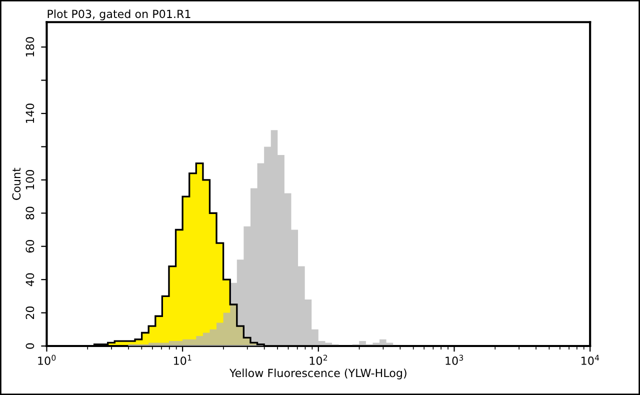 The image size is (640, 395). I want to click on y-tick-label: 0, so click(30, 346).